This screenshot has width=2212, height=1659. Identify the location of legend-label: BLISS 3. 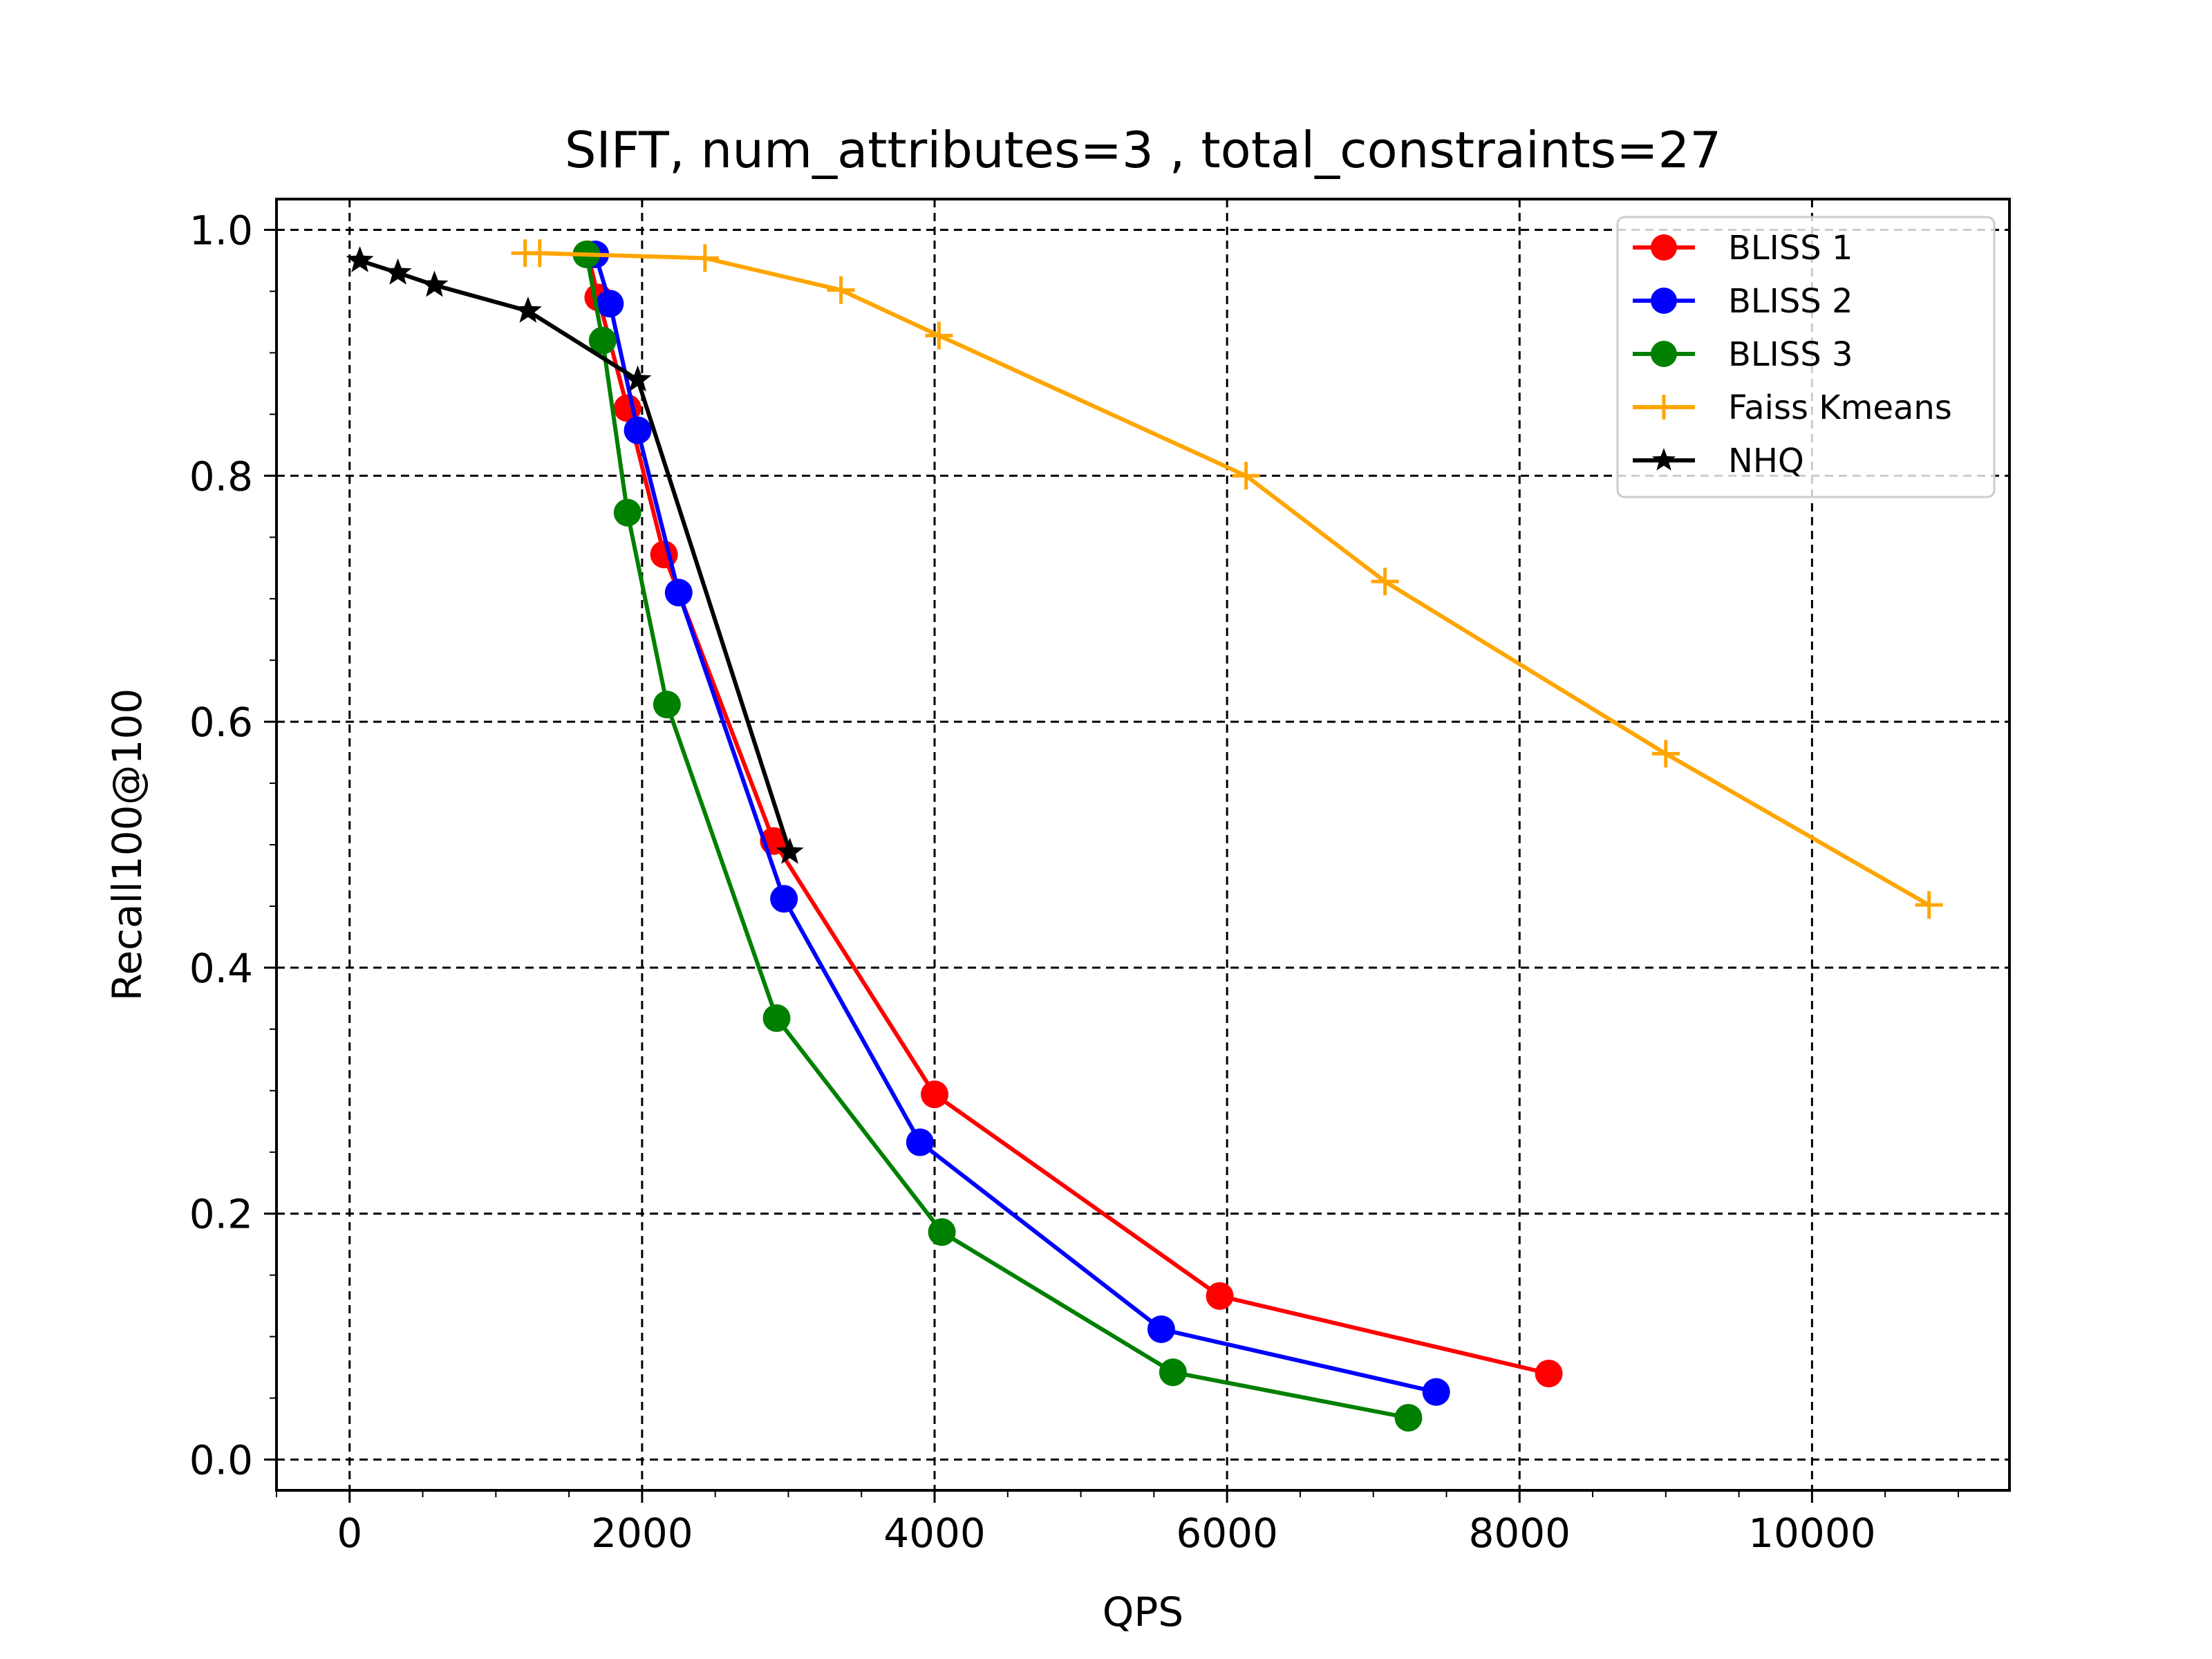
(1790, 354).